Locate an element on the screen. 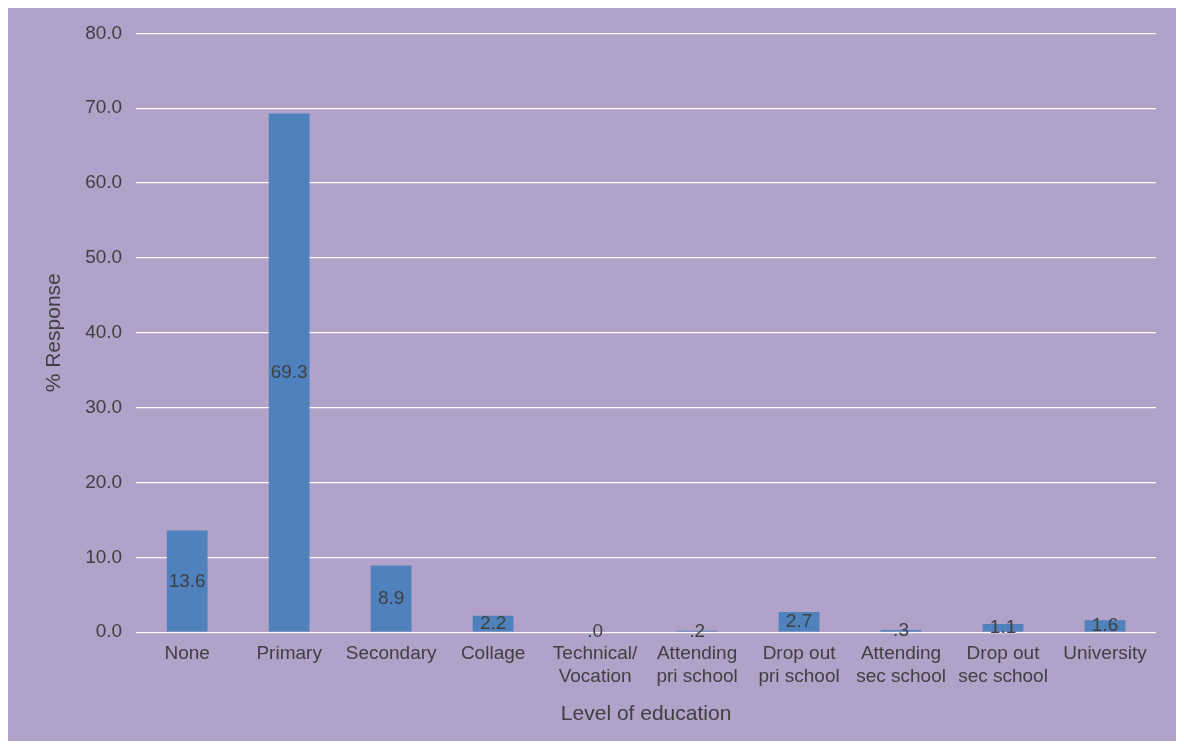 This screenshot has height=749, width=1184. data-label: 2.7 is located at coordinates (799, 621).